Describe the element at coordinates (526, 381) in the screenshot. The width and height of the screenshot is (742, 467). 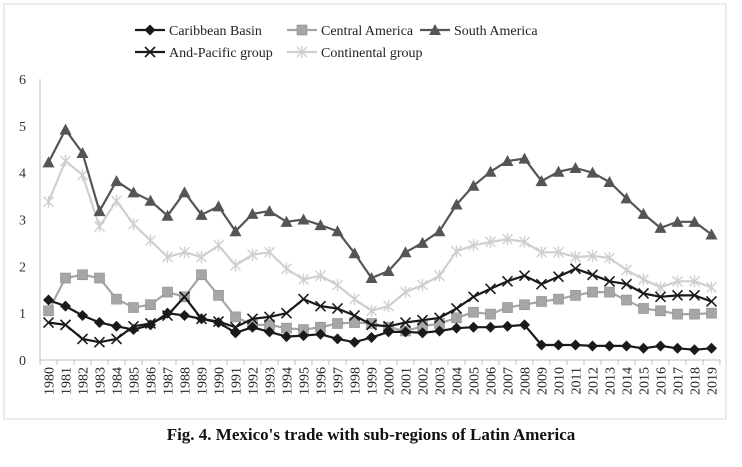
I see `x-tick-label: 2008` at that location.